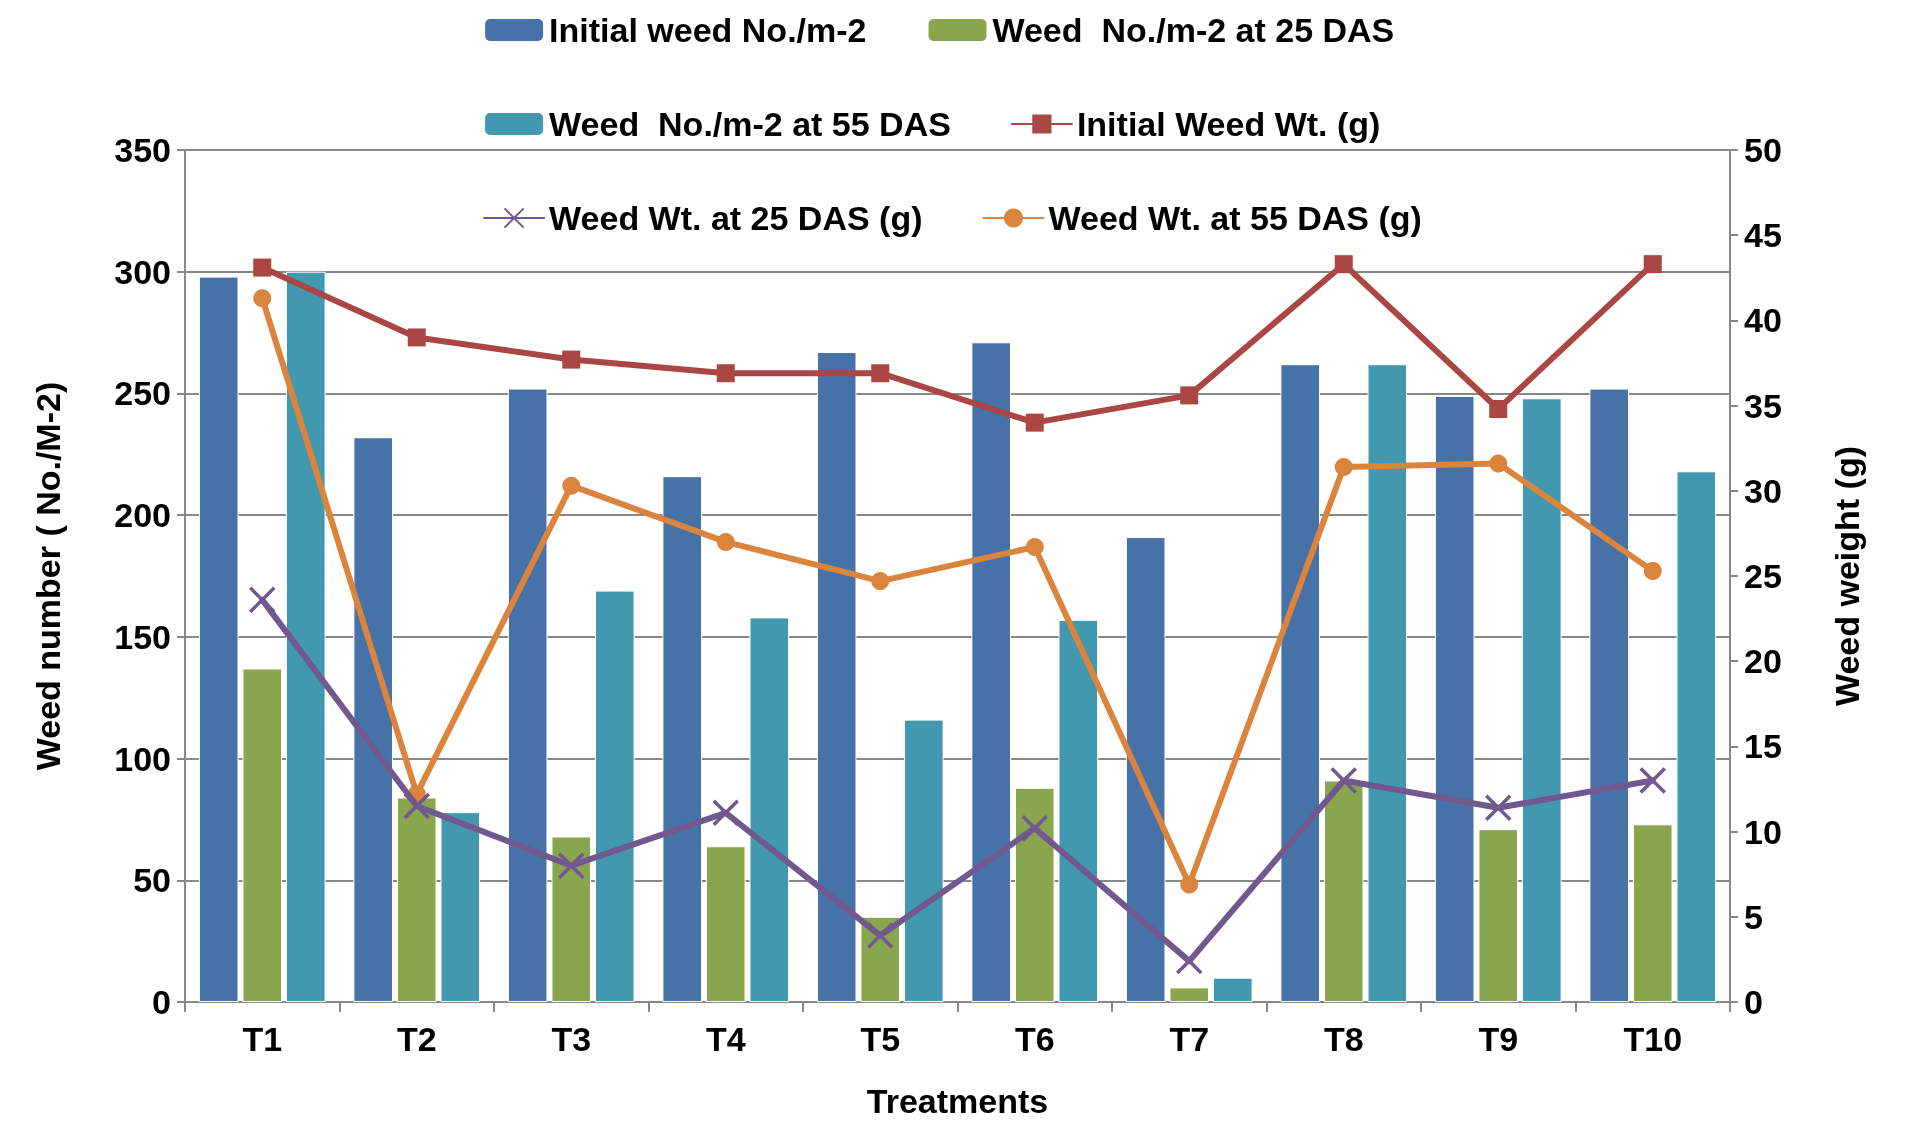 This screenshot has width=1905, height=1132. Describe the element at coordinates (1763, 831) in the screenshot. I see `y2-tick-label: 10` at that location.